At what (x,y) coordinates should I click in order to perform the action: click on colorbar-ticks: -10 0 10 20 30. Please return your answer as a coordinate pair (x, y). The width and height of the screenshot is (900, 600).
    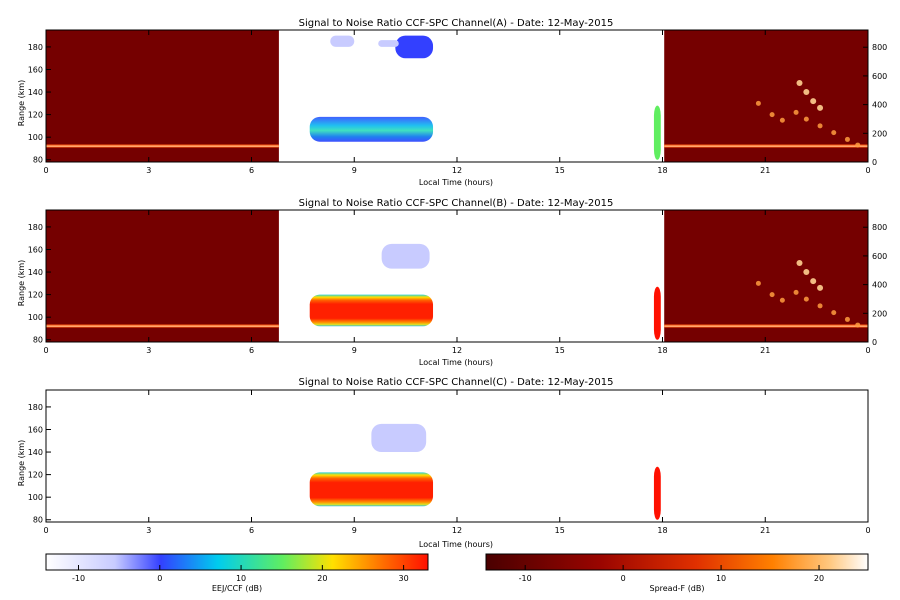
    Looking at the image, I should click on (240, 574).